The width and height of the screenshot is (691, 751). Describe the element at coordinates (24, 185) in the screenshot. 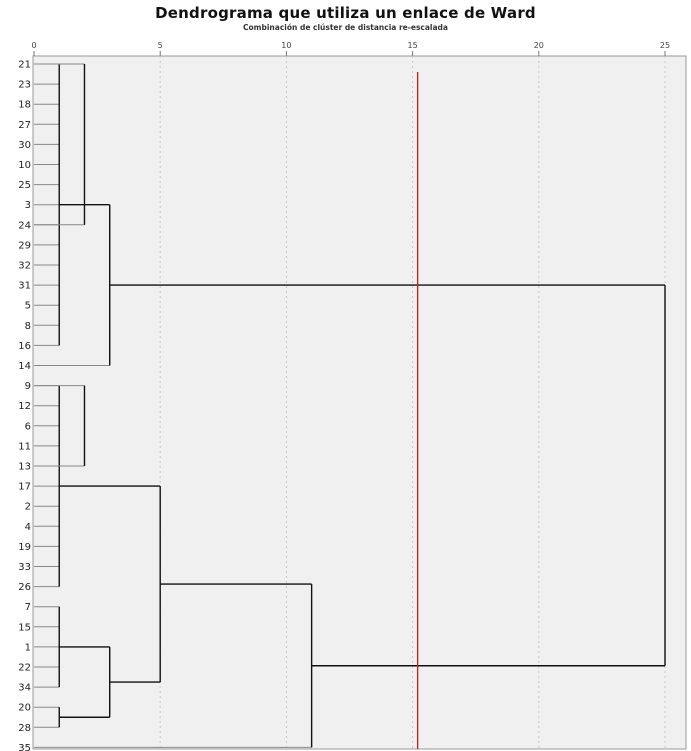

I see `leaf-label-25: 25` at that location.